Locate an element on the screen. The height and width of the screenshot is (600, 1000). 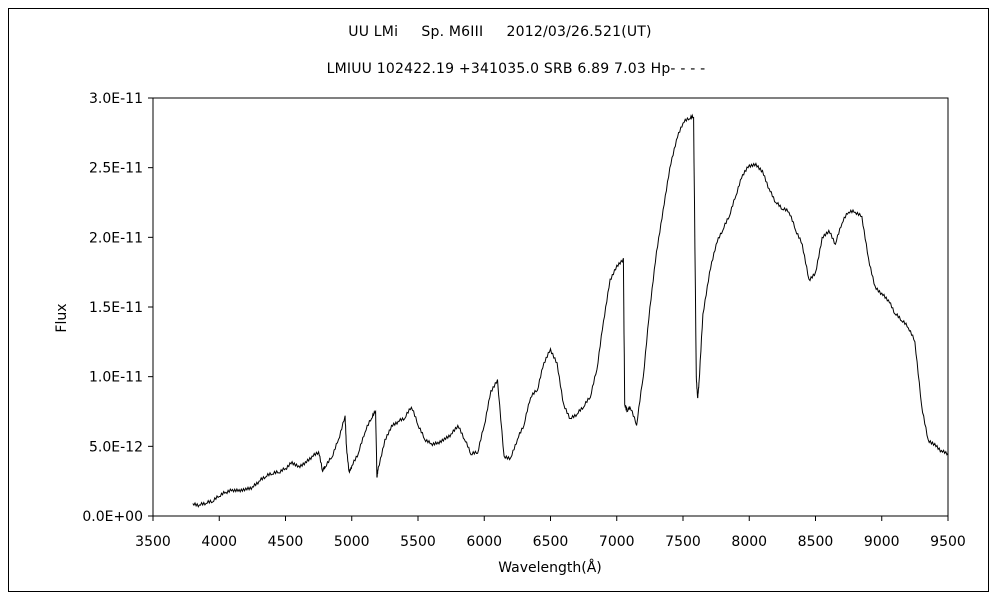
x-tick-label: 8000 is located at coordinates (749, 542).